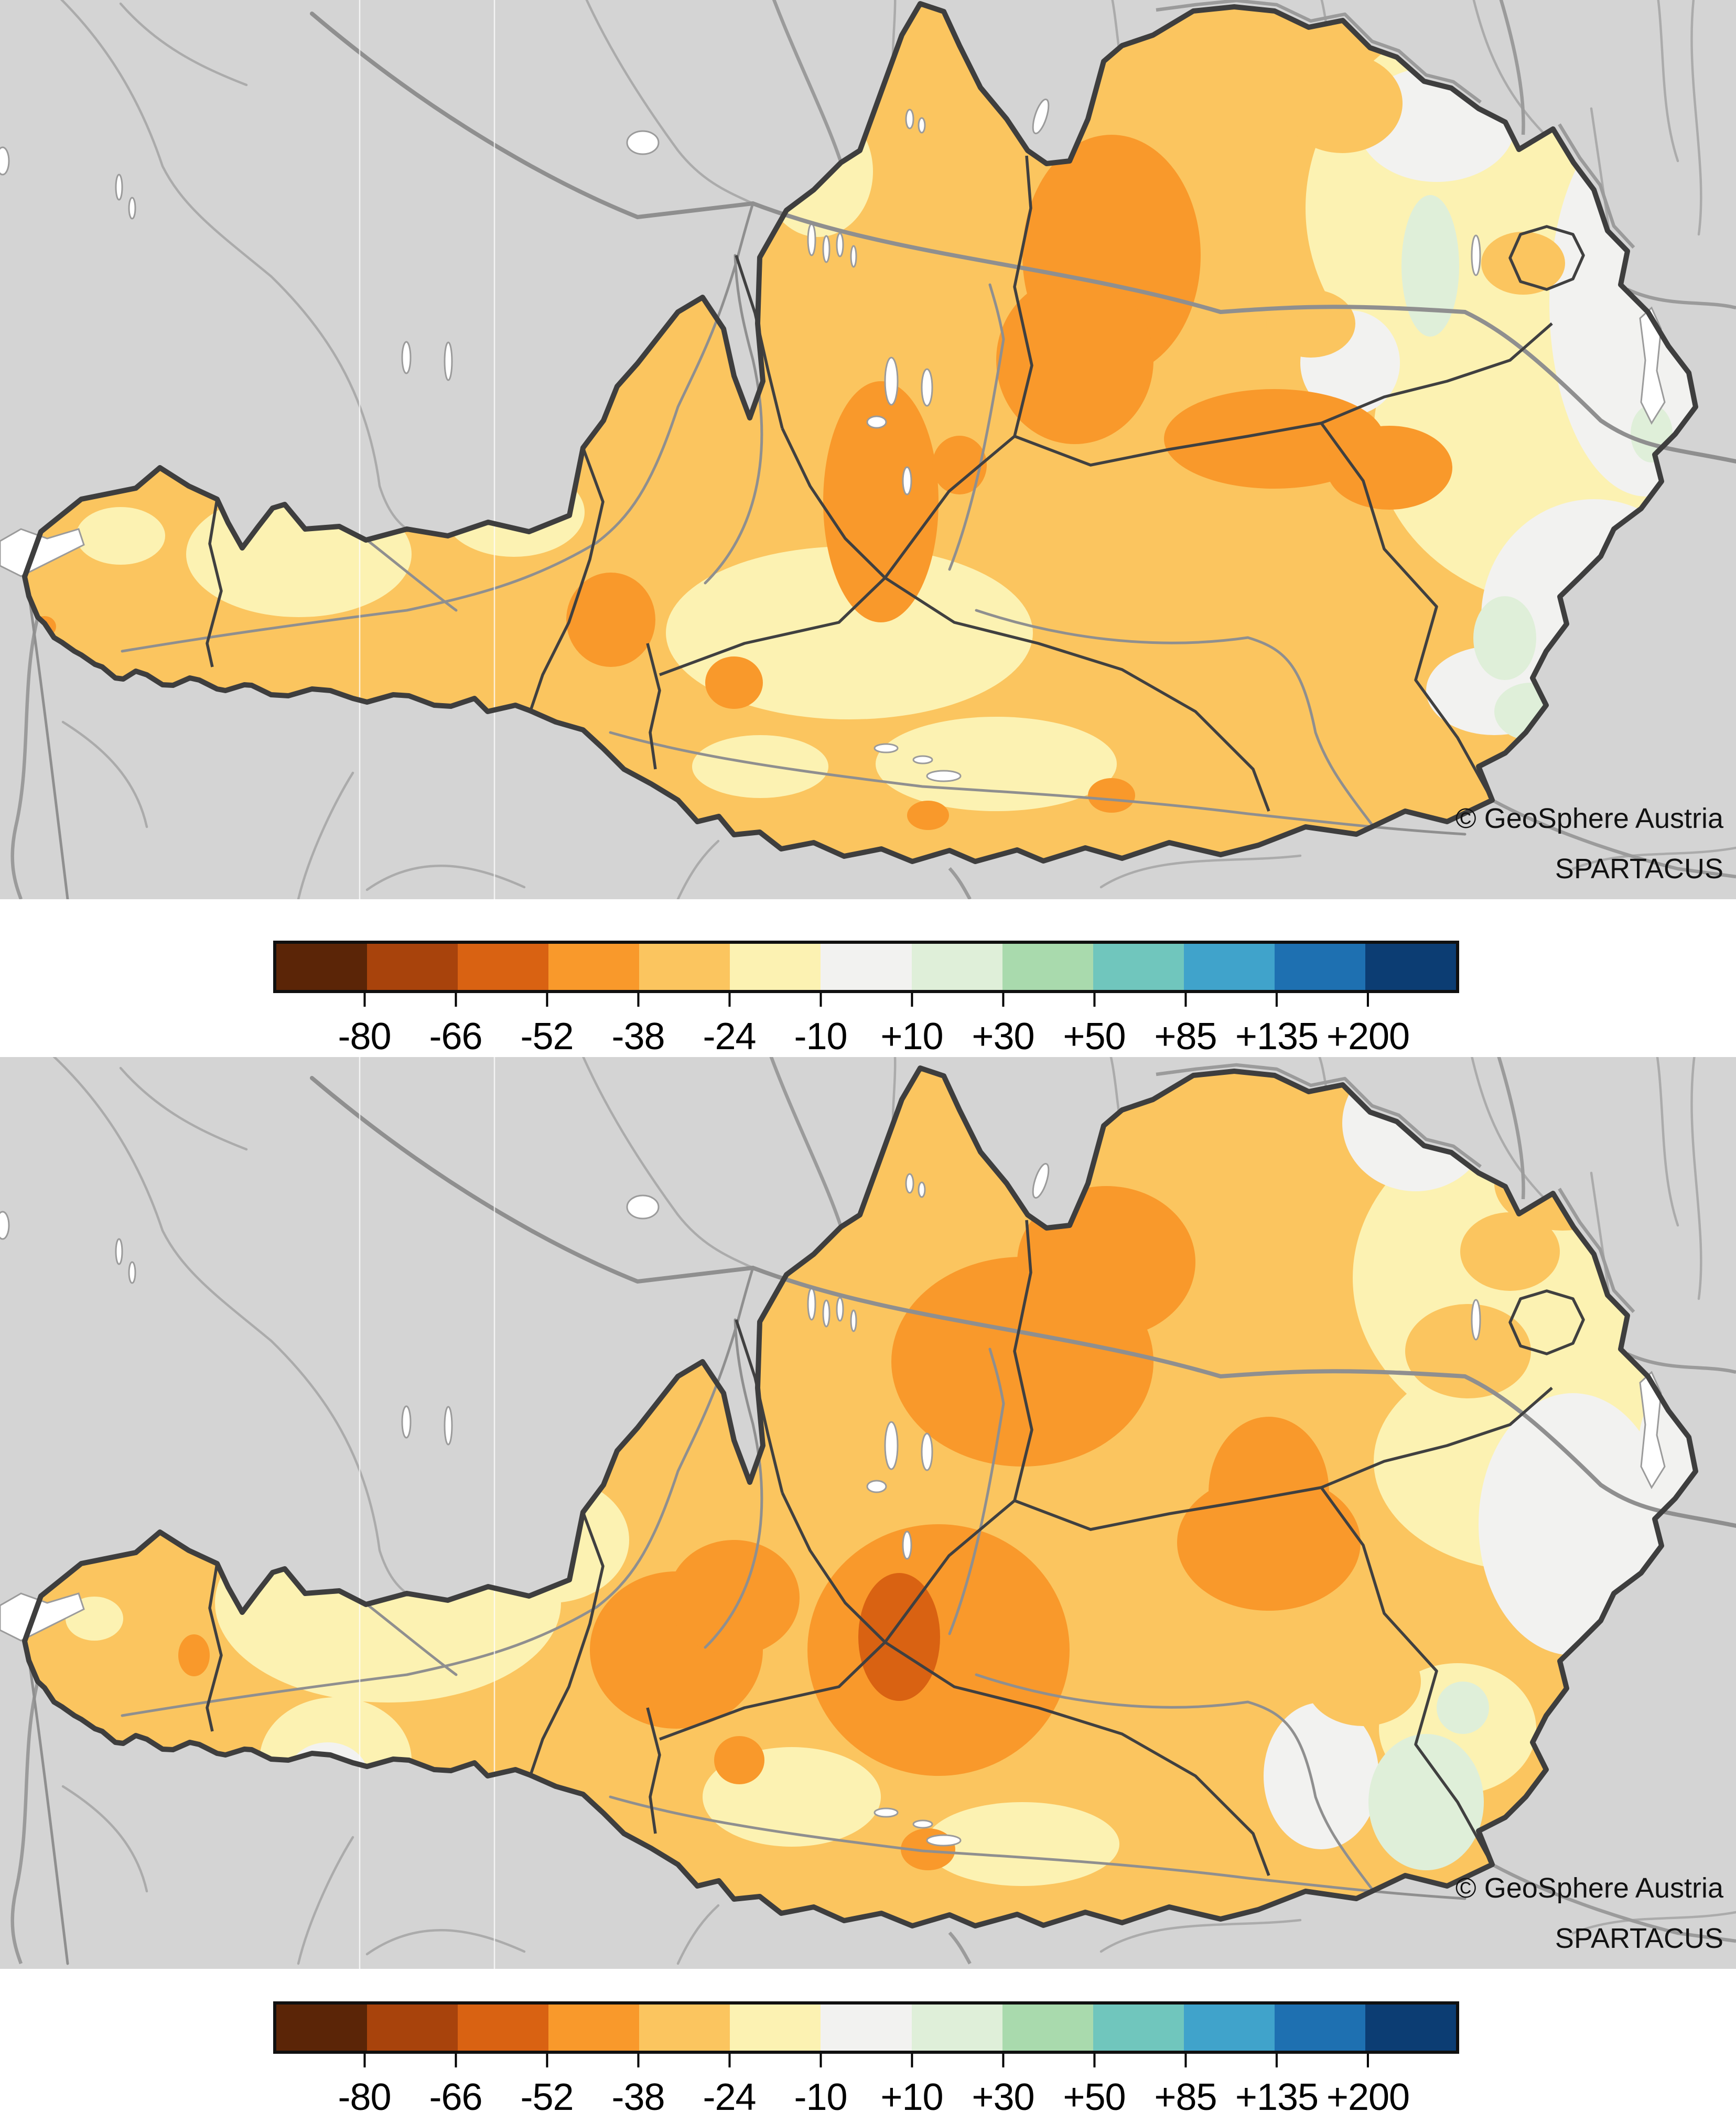 This screenshot has height=2123, width=1736. I want to click on tick-label: +85, so click(1185, 1037).